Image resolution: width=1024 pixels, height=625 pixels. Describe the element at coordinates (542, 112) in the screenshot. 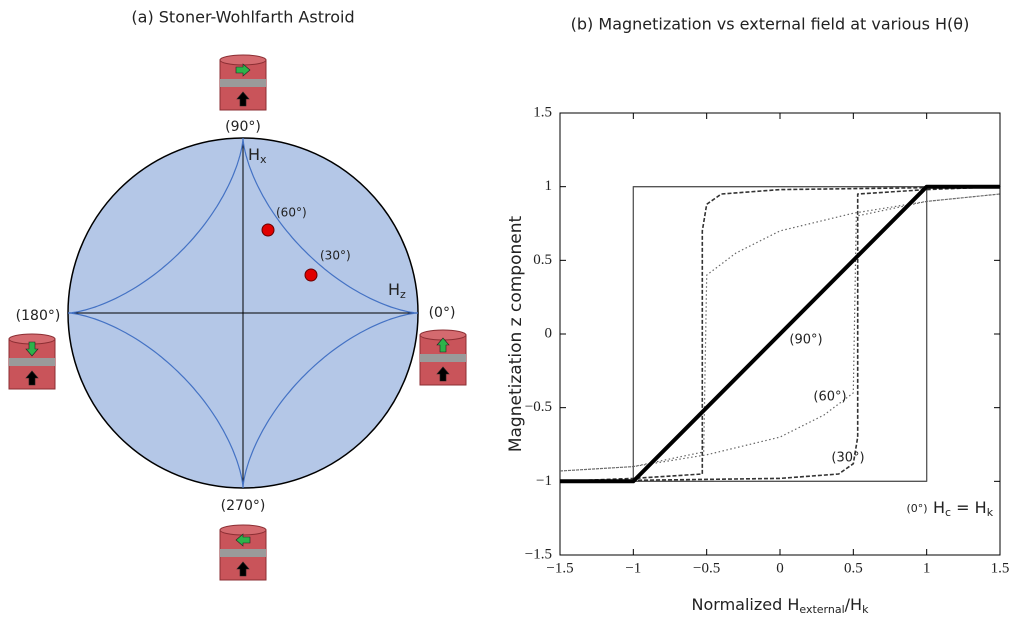

I see `y-tick-label: 1.5` at that location.